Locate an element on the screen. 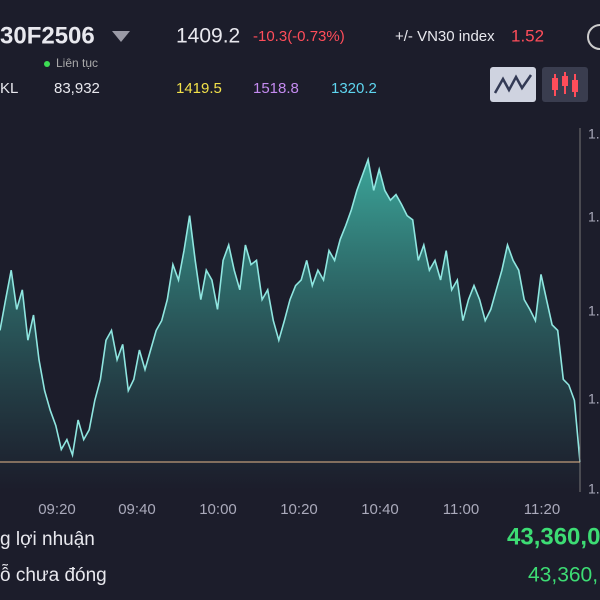 This screenshot has height=600, width=600. volume-label: KL is located at coordinates (9, 88).